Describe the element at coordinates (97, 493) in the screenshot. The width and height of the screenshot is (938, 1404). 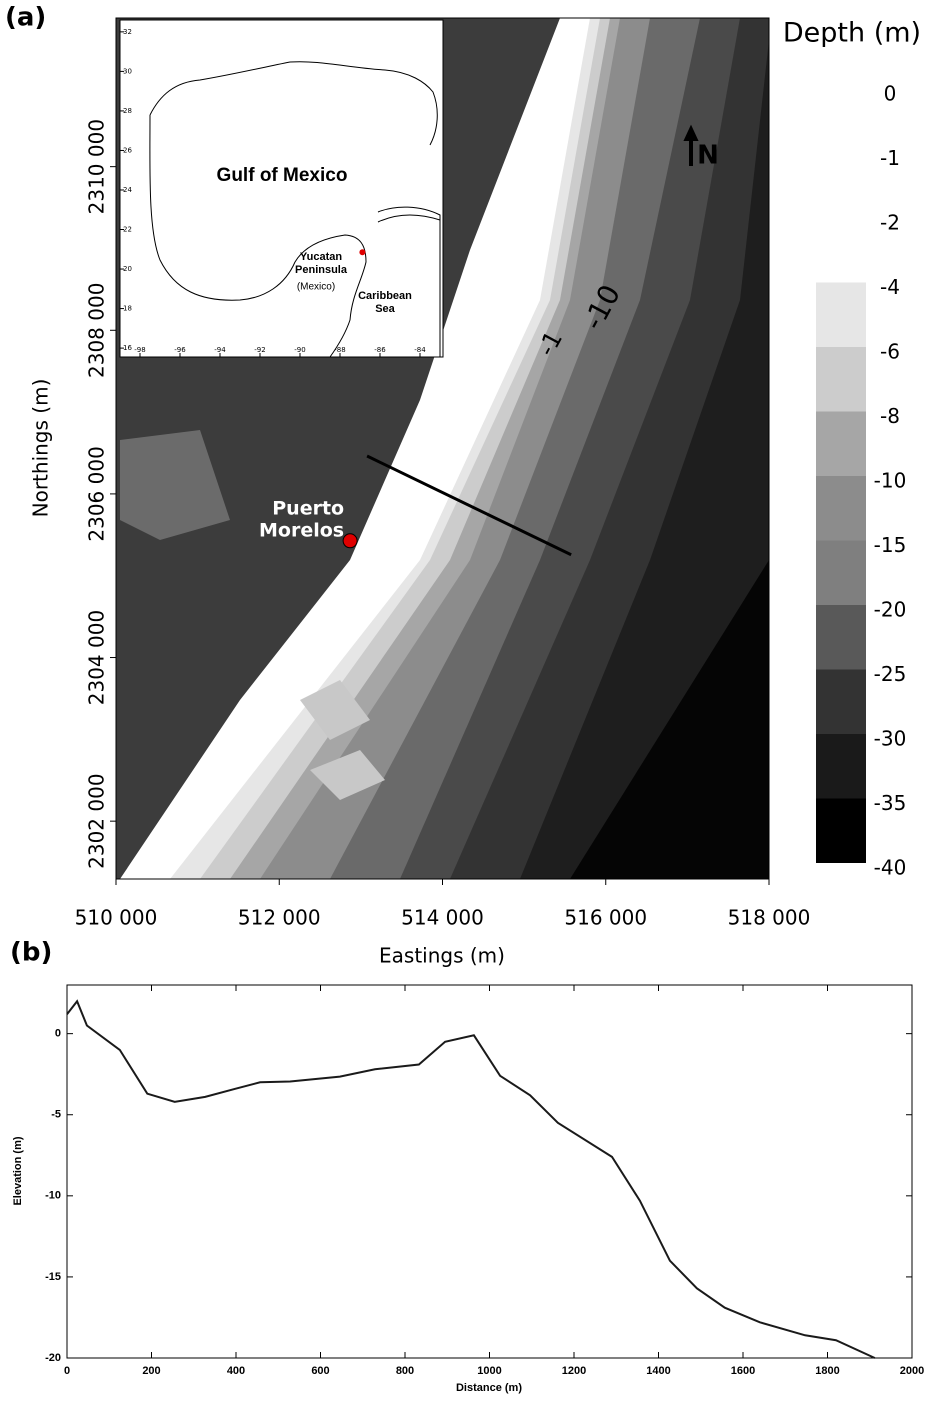
I see `y-tick-label: 2306 000` at that location.